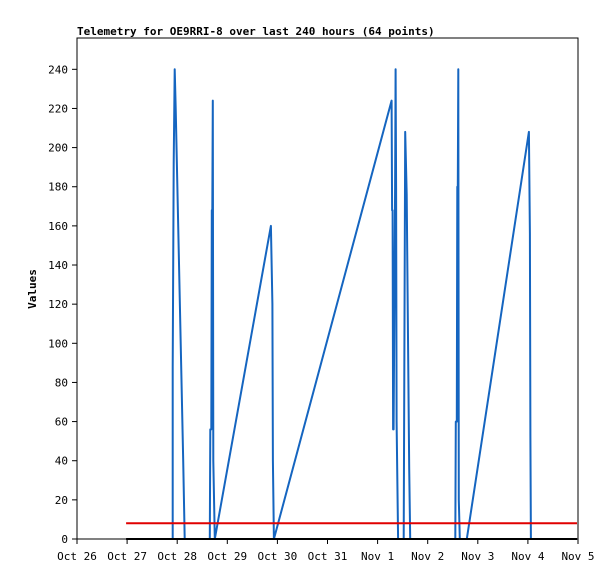 The height and width of the screenshot is (579, 615). I want to click on x-tick-label: Oct 28, so click(177, 556).